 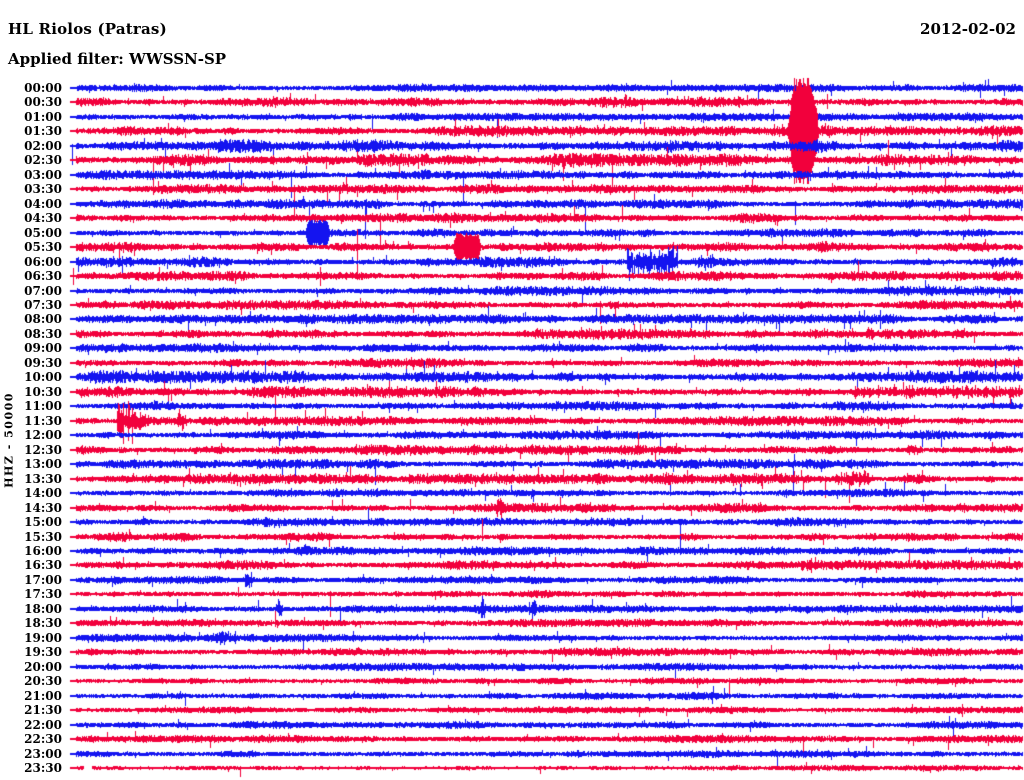 What do you see at coordinates (43, 754) in the screenshot?
I see `time-label: 23:00` at bounding box center [43, 754].